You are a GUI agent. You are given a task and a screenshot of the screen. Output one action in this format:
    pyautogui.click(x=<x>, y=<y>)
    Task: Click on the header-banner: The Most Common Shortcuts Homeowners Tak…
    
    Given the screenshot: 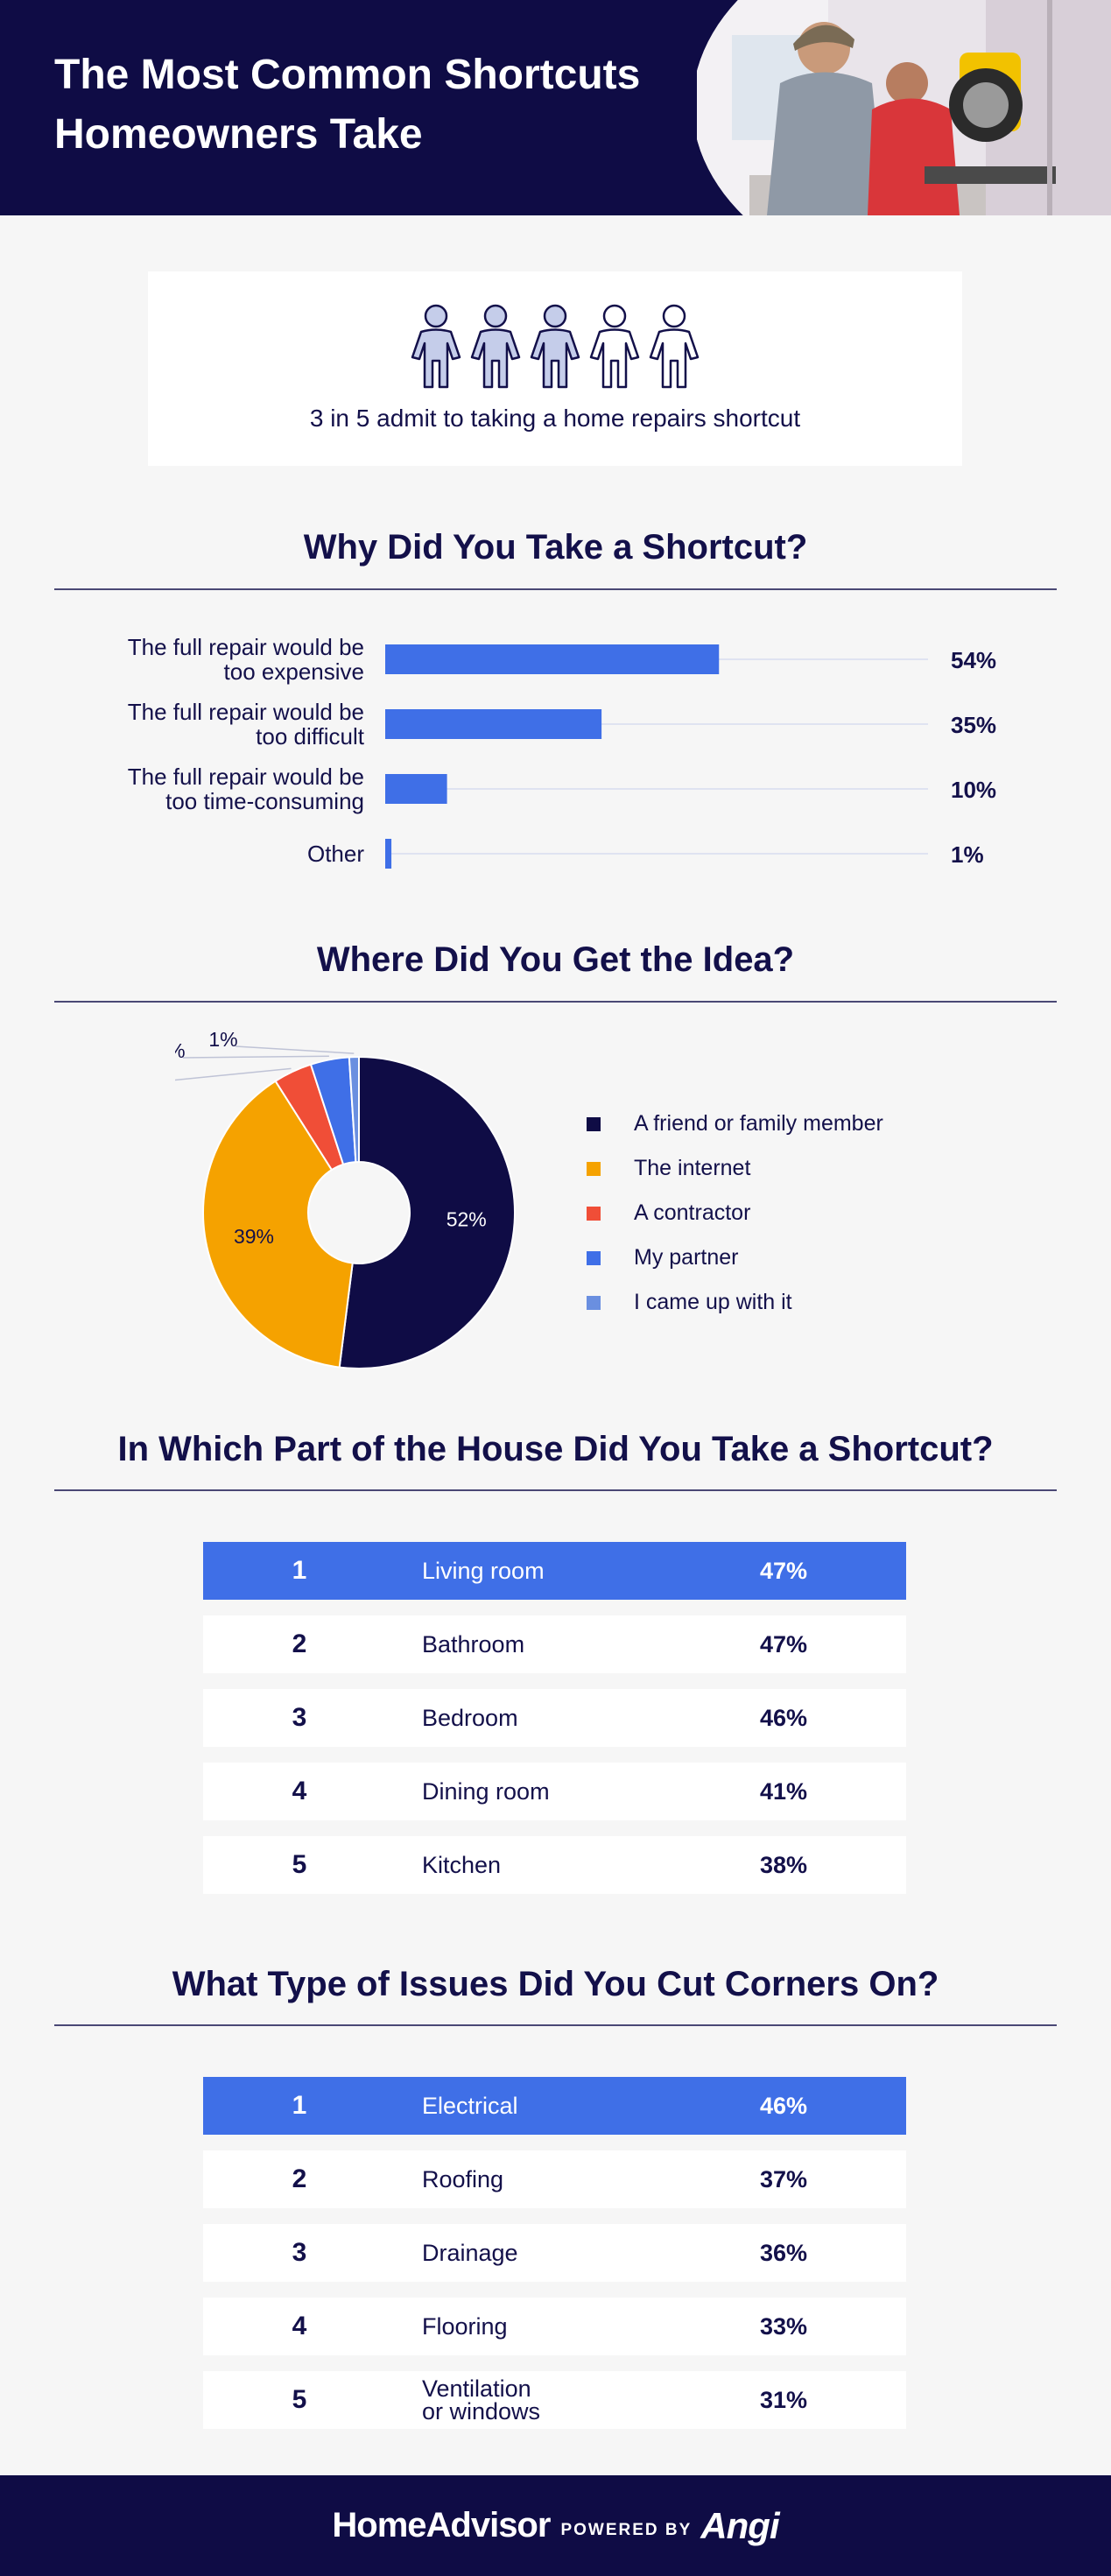 What is the action you would take?
    pyautogui.click(x=555, y=107)
    